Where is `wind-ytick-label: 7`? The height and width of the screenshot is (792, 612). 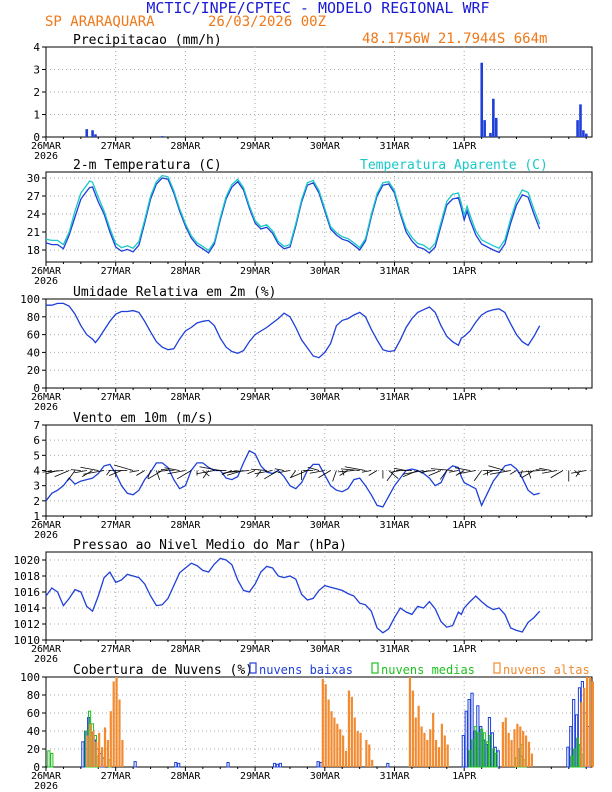
wind-ytick-label: 7 is located at coordinates (36, 425).